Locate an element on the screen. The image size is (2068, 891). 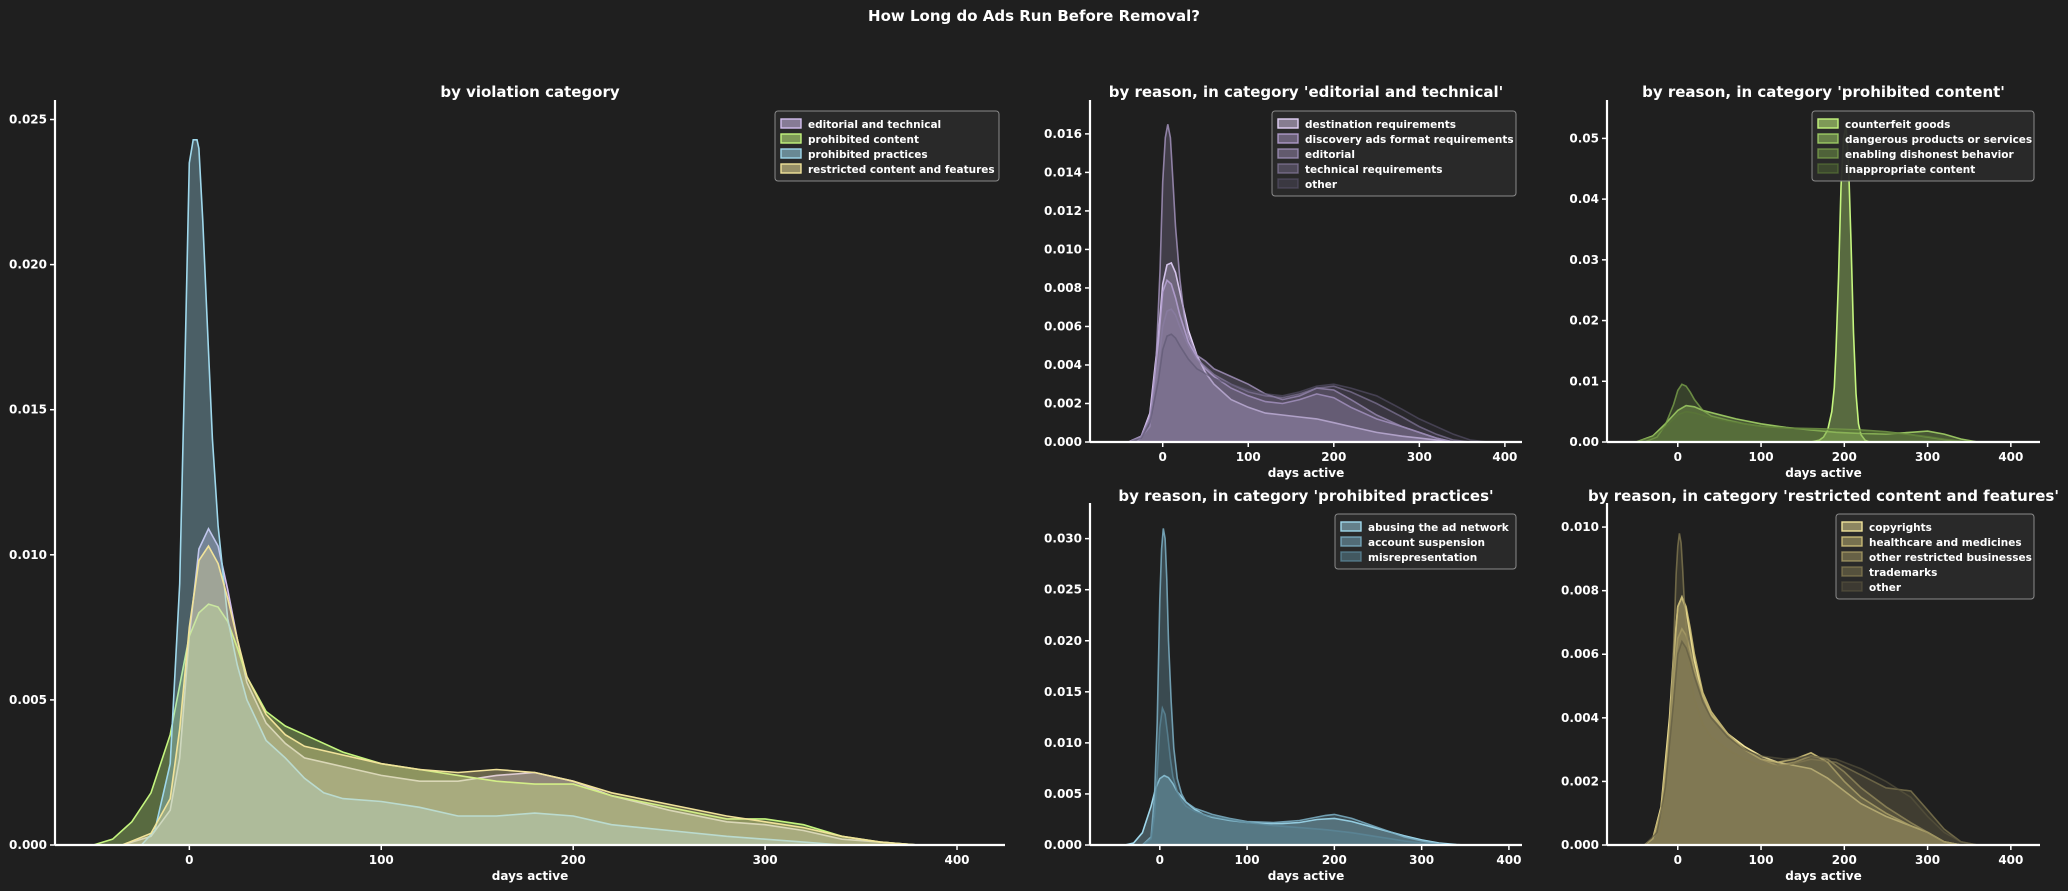
legend-item: enabling dishonest behavior is located at coordinates (1915, 154).